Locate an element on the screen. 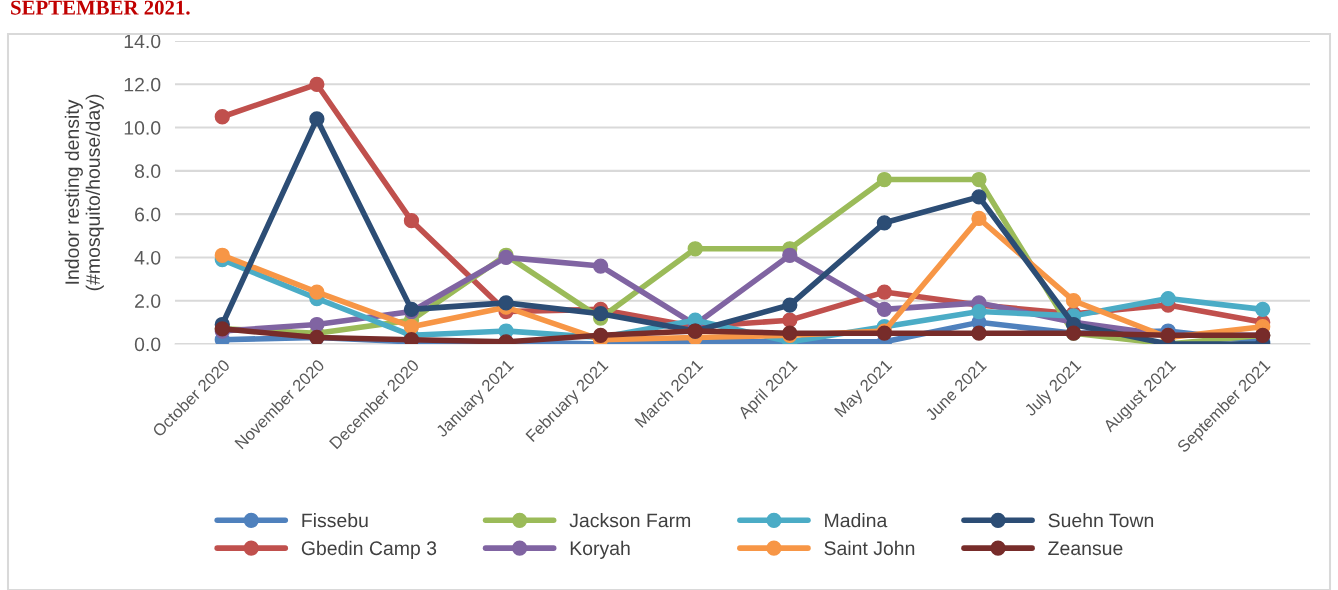  y-tick-label: 14.0 is located at coordinates (142, 41).